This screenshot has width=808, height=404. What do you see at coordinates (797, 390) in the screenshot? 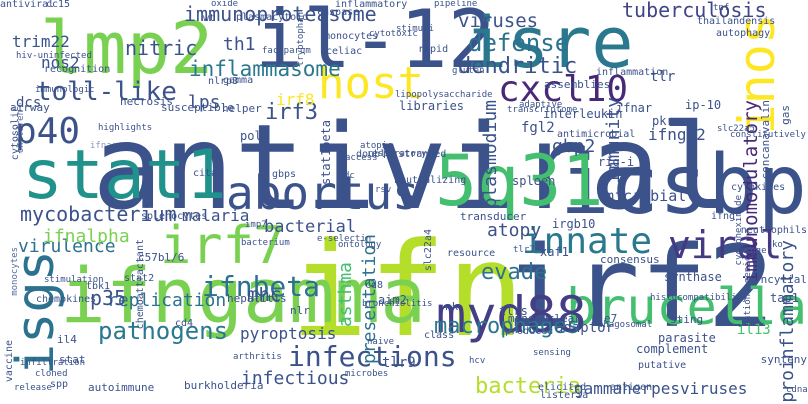
I see `word-cloud-word: cdna` at bounding box center [797, 390].